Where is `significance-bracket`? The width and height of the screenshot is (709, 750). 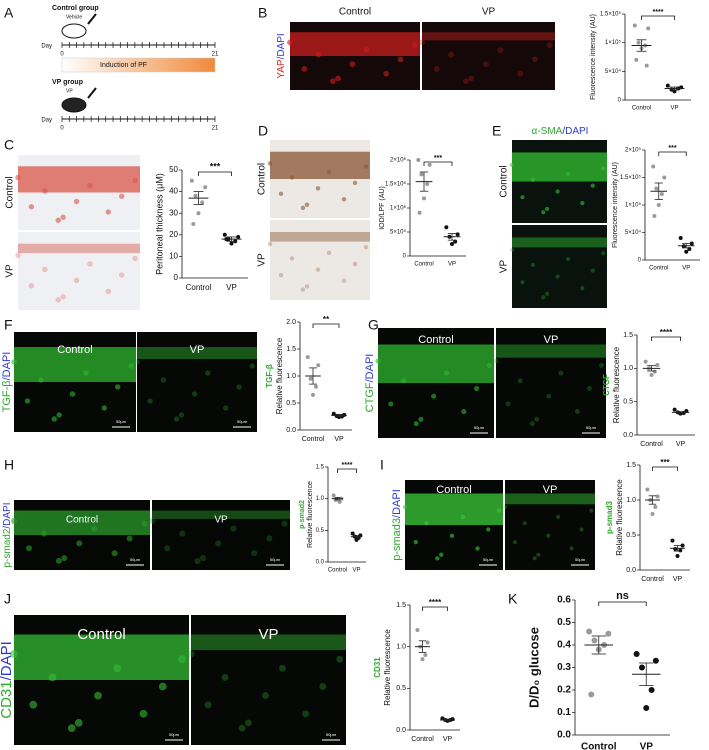
significance-bracket is located at coordinates (438, 163).